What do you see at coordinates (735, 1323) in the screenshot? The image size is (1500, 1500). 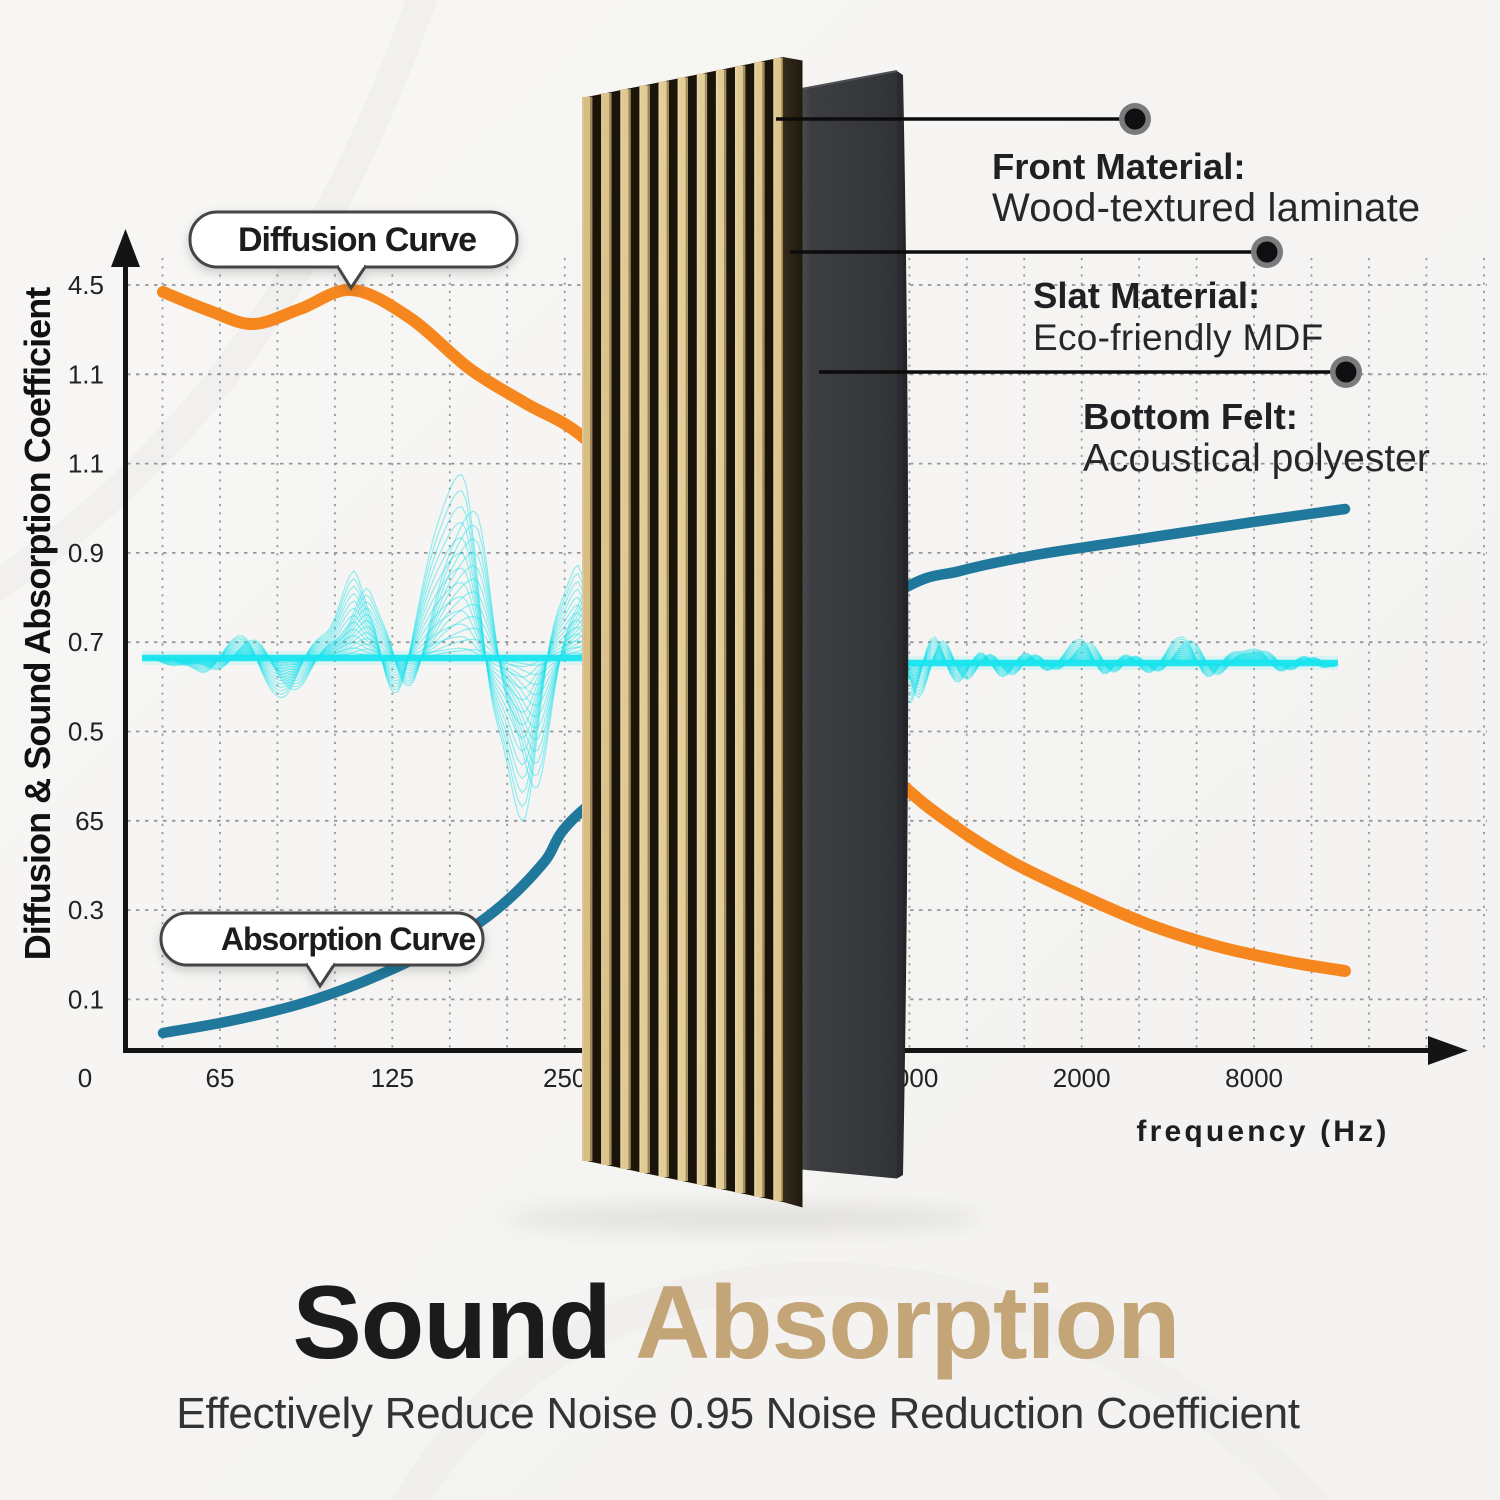 I see `svg-text: Sound Absorption` at bounding box center [735, 1323].